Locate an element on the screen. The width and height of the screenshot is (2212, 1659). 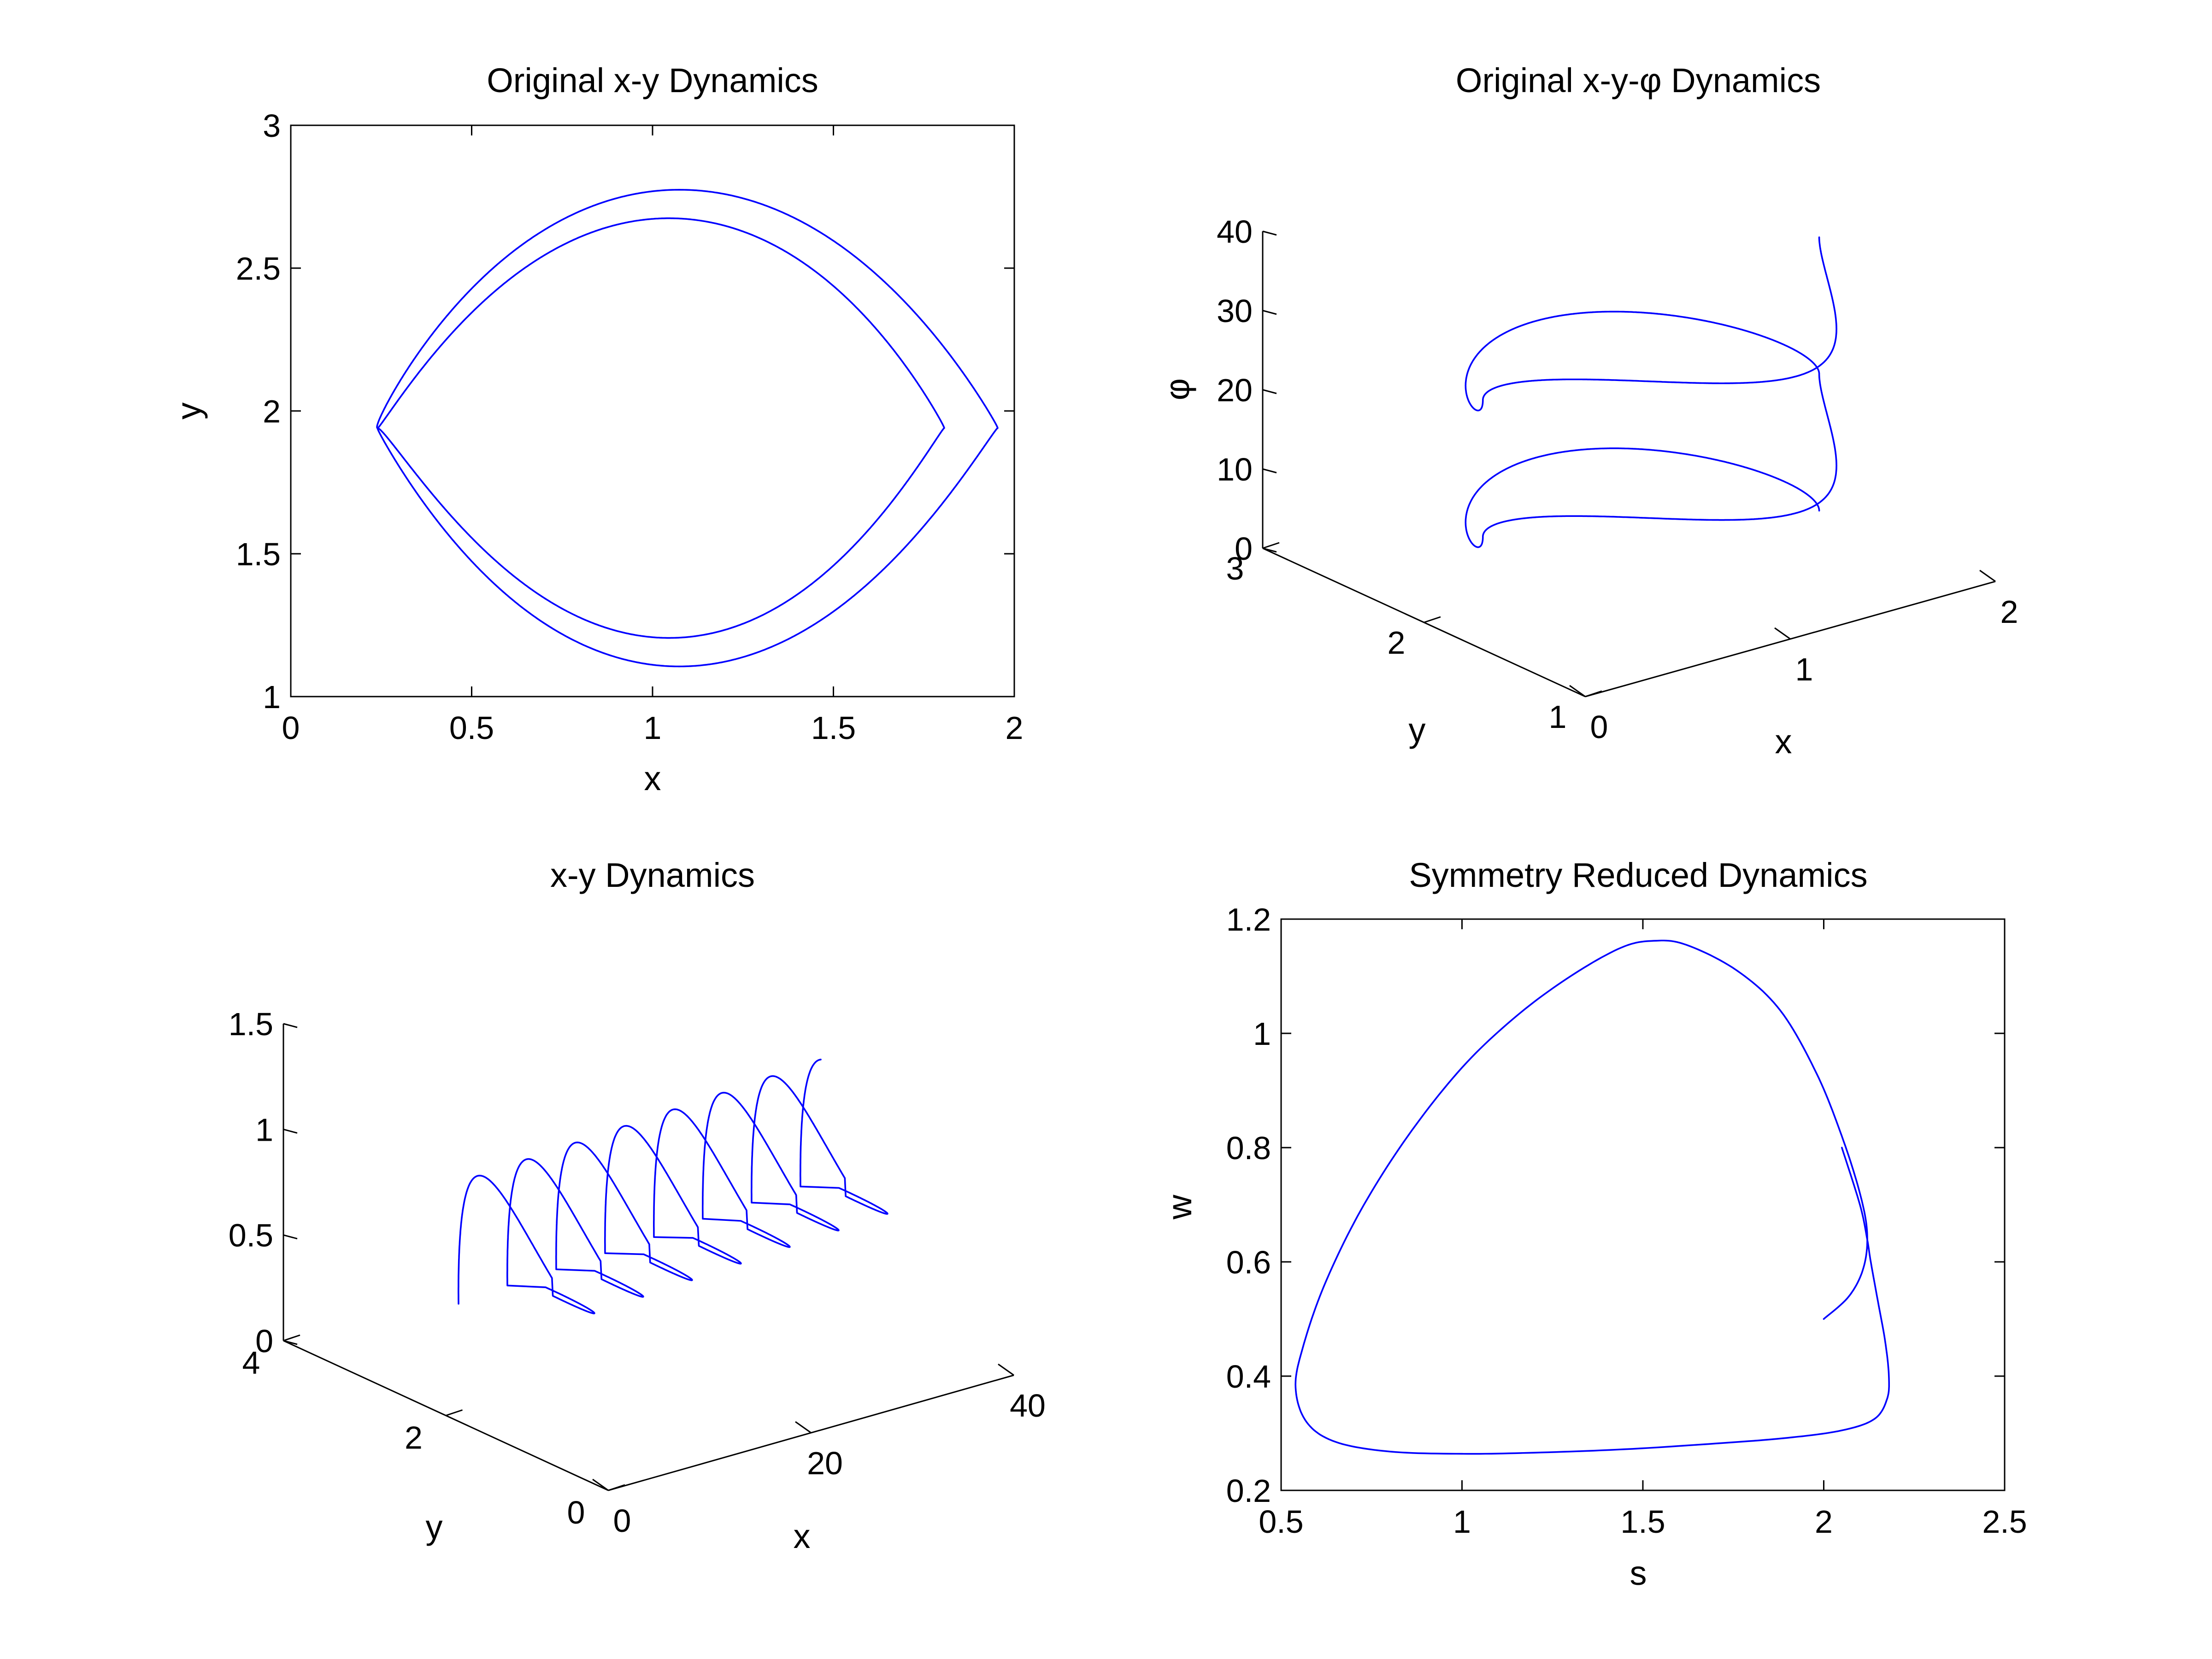
panel-1-ytick-label: 3 is located at coordinates (272, 126).